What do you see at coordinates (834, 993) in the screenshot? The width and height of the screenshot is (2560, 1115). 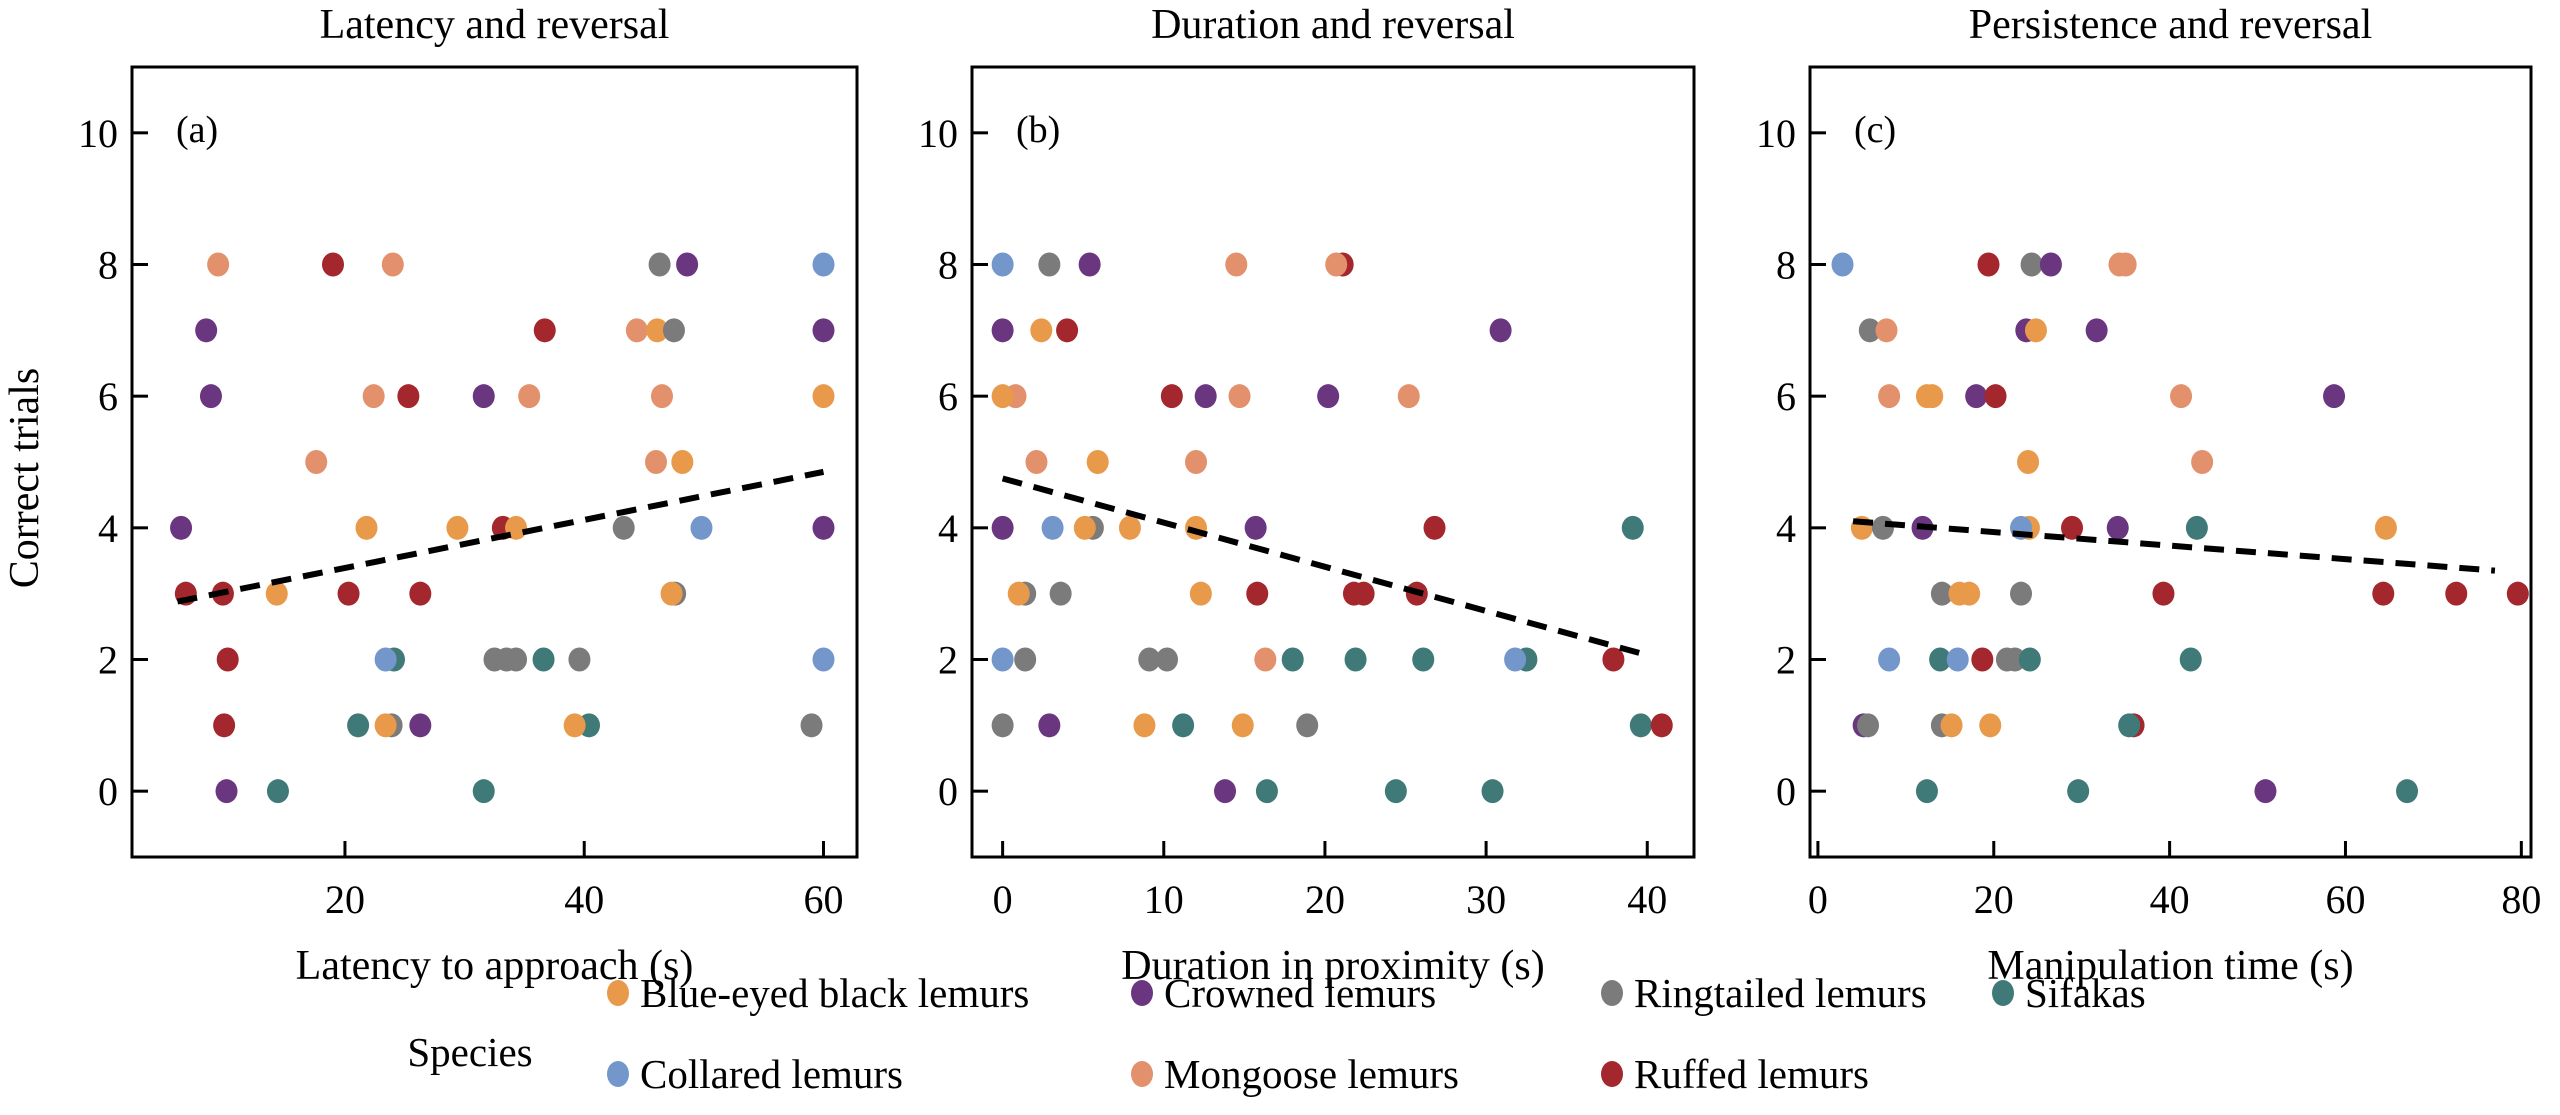 I see `legend-label: Blue-eyed black lemurs` at bounding box center [834, 993].